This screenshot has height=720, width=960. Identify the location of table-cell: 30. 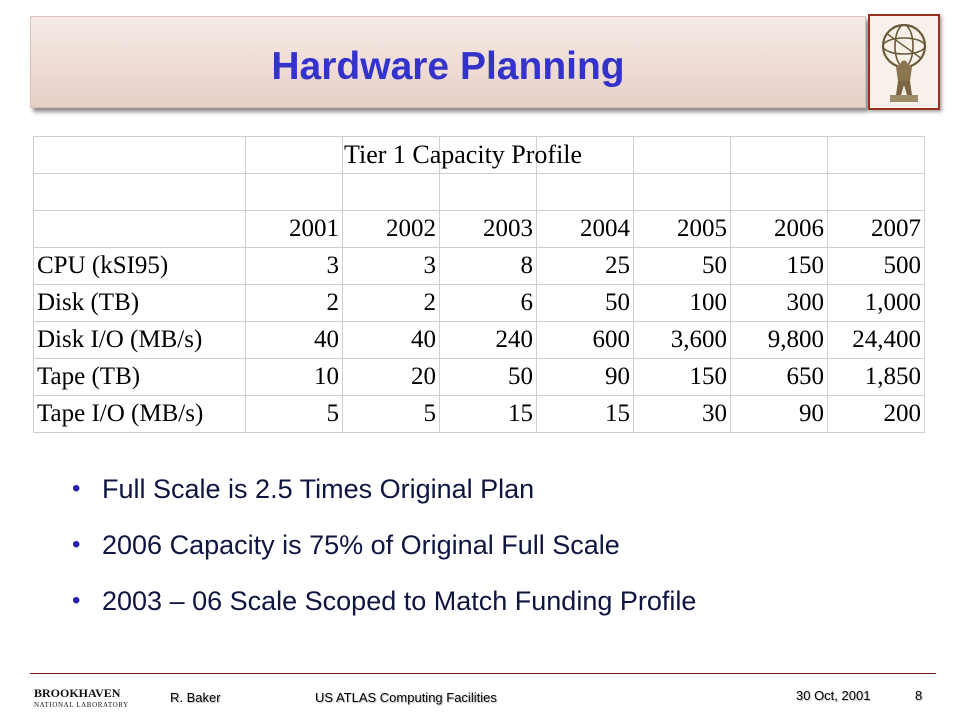
(682, 414).